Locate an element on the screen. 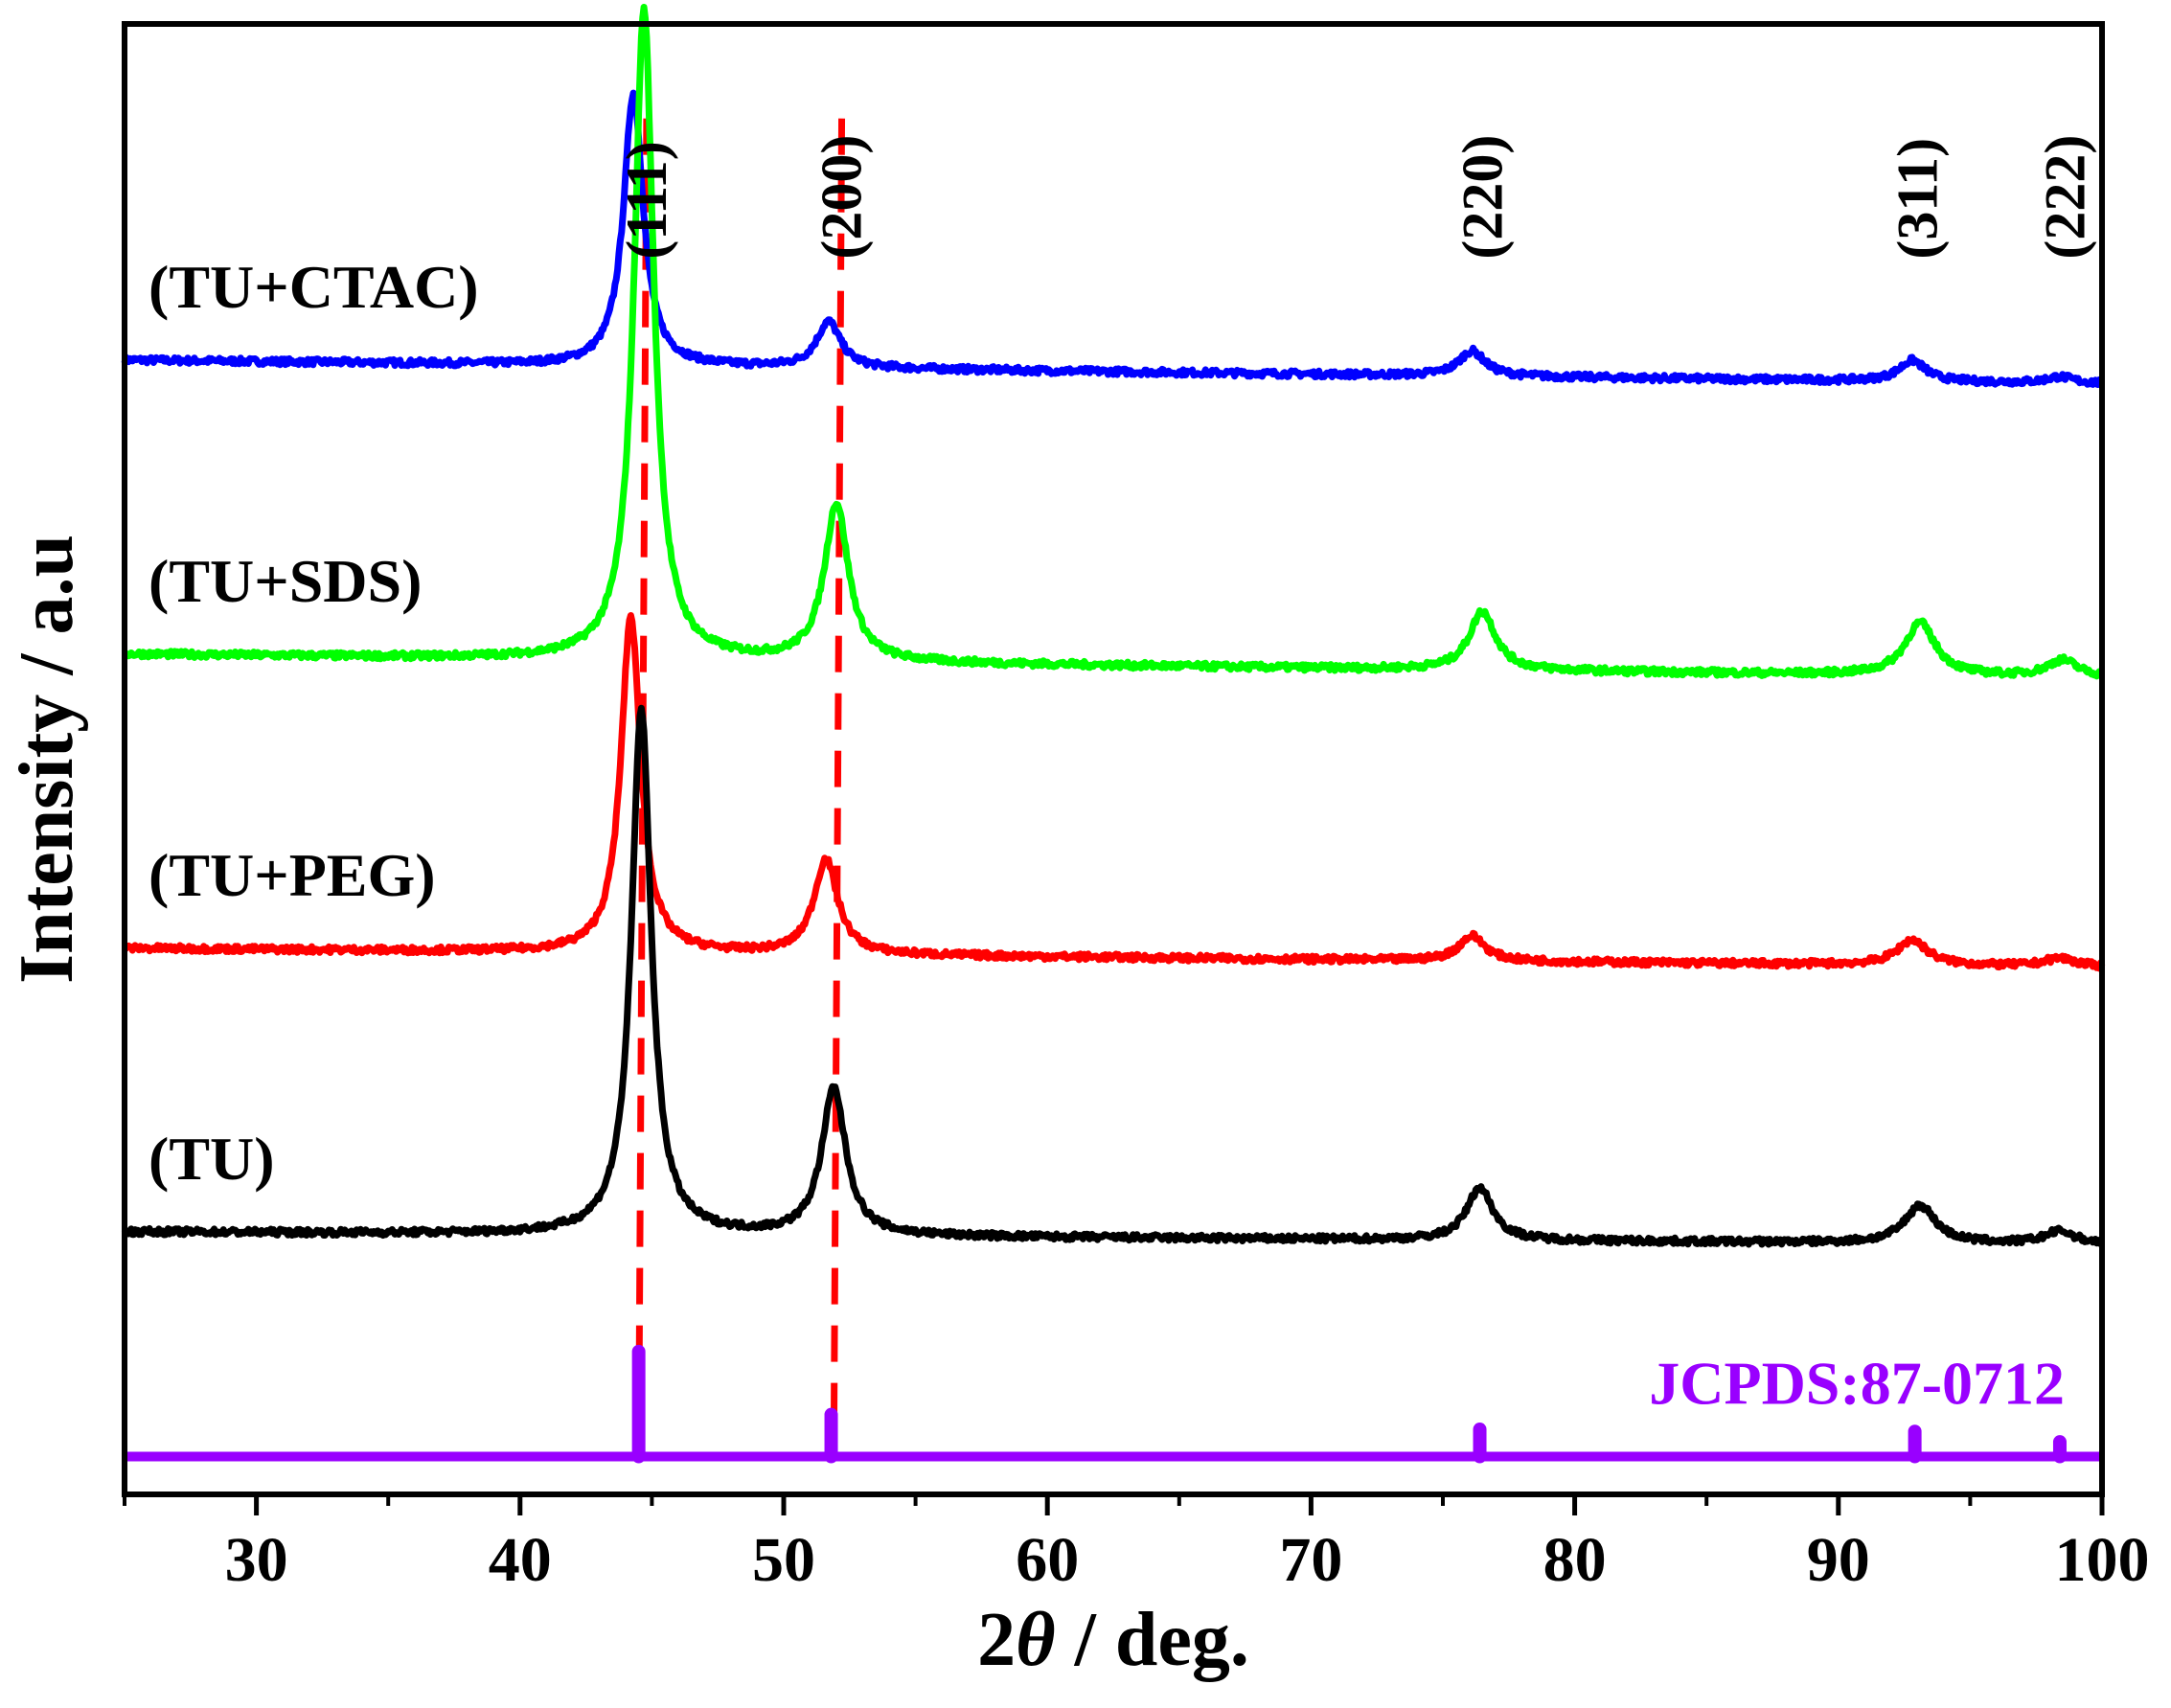 This screenshot has width=2171, height=1708. reference-pattern: JCPDS:87-0712 is located at coordinates (1113, 1404).